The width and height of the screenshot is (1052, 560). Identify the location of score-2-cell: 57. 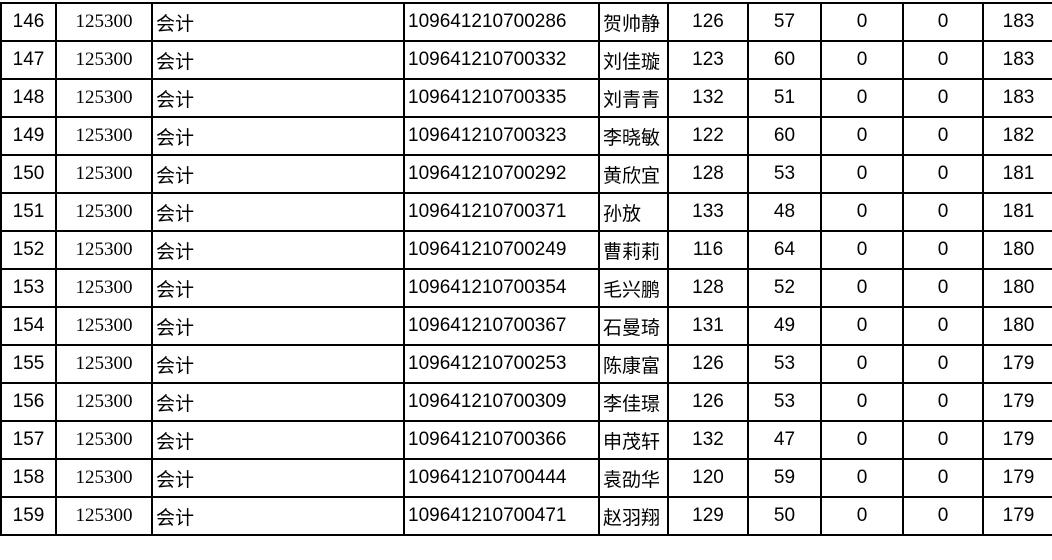
(784, 22).